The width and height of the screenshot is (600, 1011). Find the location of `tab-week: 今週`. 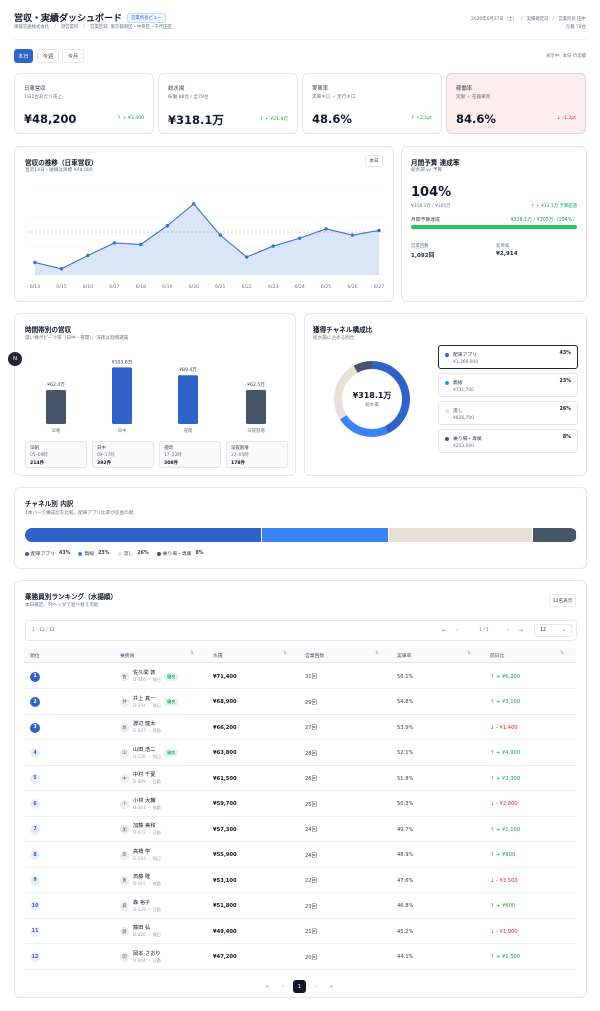

tab-week: 今週 is located at coordinates (48, 56).